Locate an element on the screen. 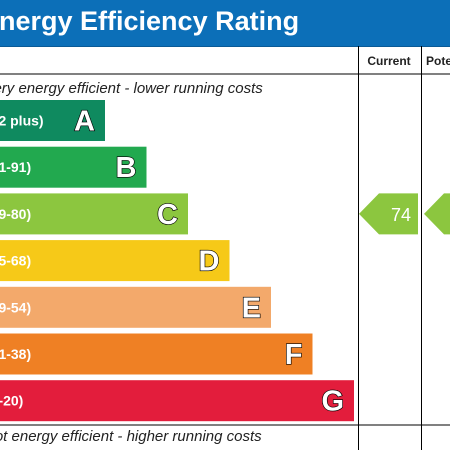  band-b-bar is located at coordinates (73, 167).